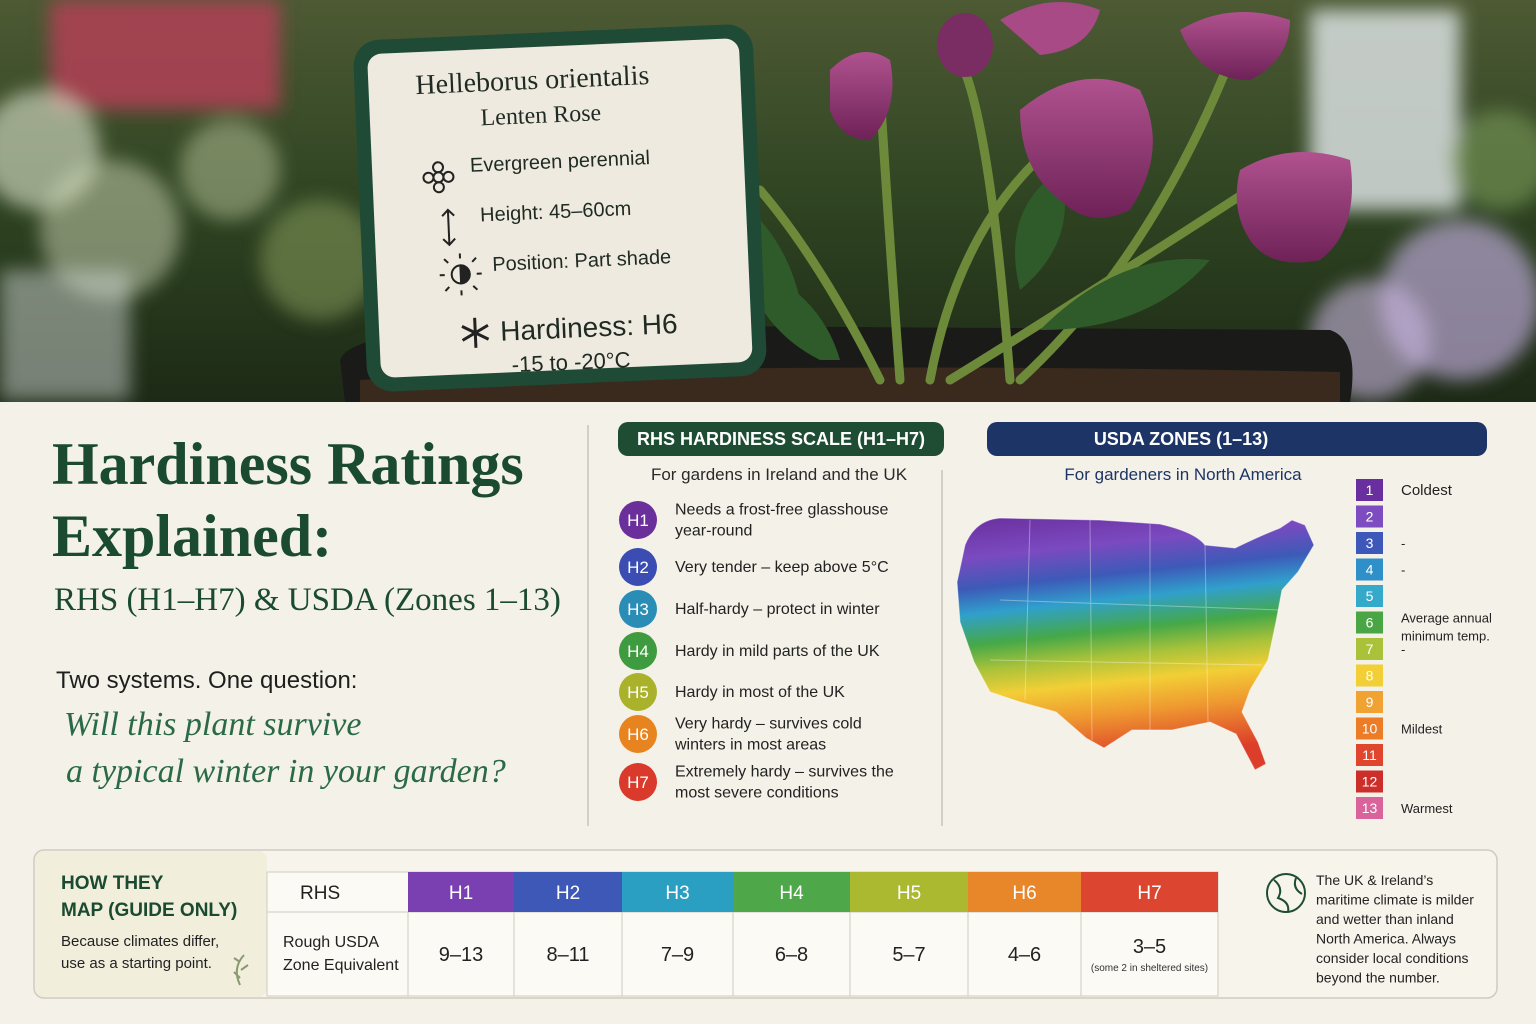 This screenshot has width=1536, height=1024. Describe the element at coordinates (638, 692) in the screenshot. I see `rating-code: H5` at that location.